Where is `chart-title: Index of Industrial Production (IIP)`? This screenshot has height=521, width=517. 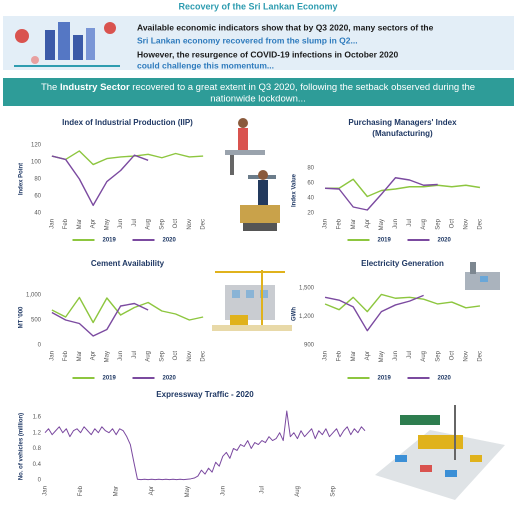 chart-title: Index of Industrial Production (IIP) is located at coordinates (127, 122).